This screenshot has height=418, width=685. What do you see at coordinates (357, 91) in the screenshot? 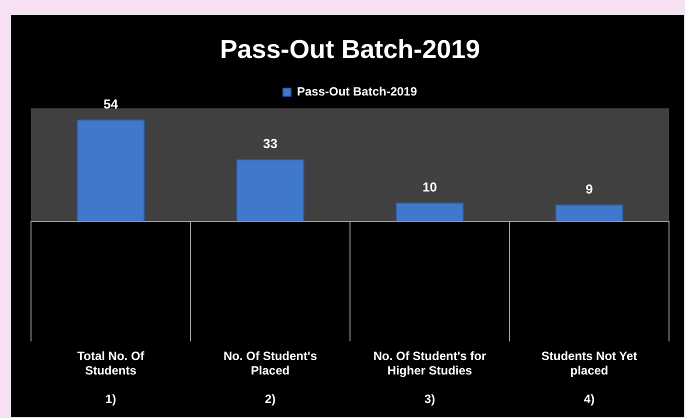
I see `legend-label: Pass-Out Batch-2019` at bounding box center [357, 91].